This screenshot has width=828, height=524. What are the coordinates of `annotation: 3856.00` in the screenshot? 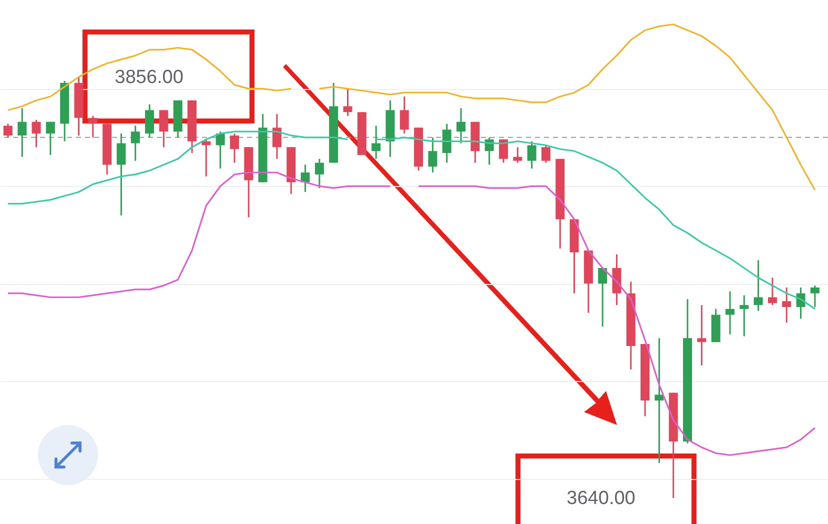 It's located at (149, 77).